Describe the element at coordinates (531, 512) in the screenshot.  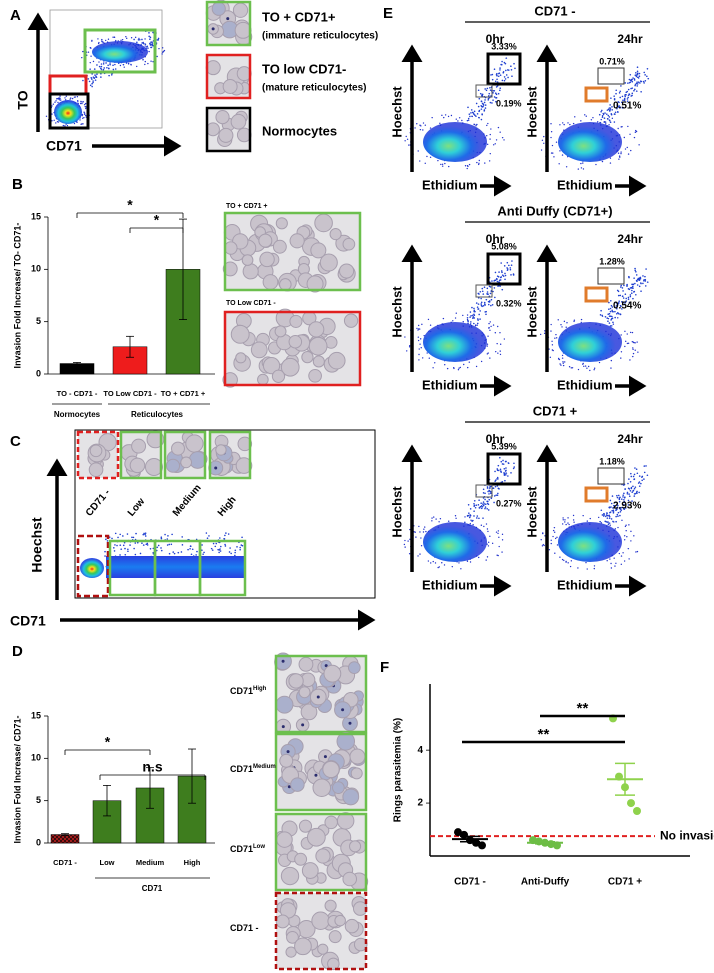
I see `axis-label: Hoechst` at that location.